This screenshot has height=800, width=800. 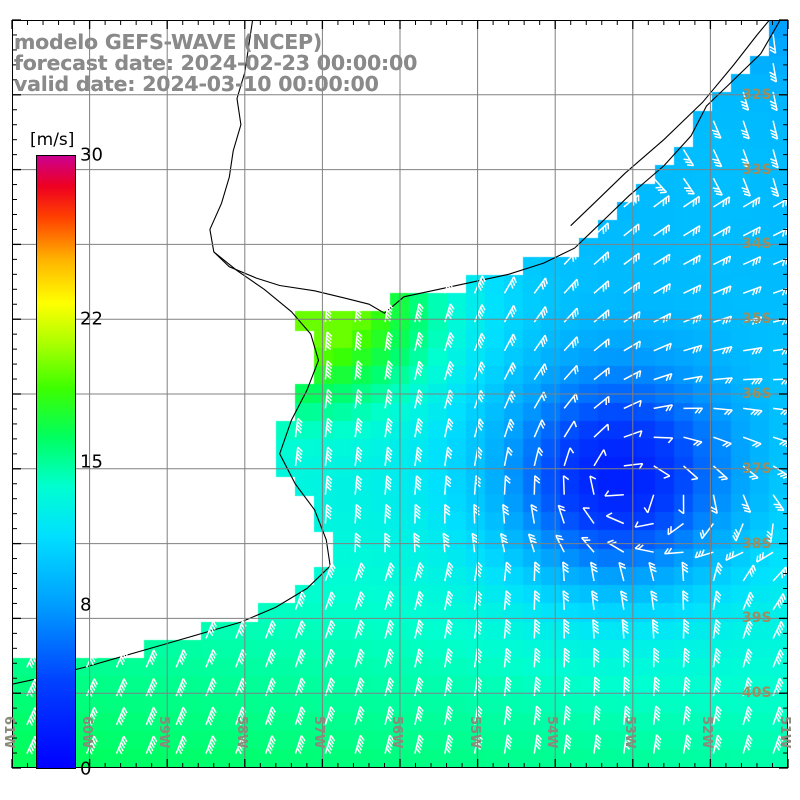 What do you see at coordinates (784, 732) in the screenshot?
I see `lon-label-51W: 51W` at bounding box center [784, 732].